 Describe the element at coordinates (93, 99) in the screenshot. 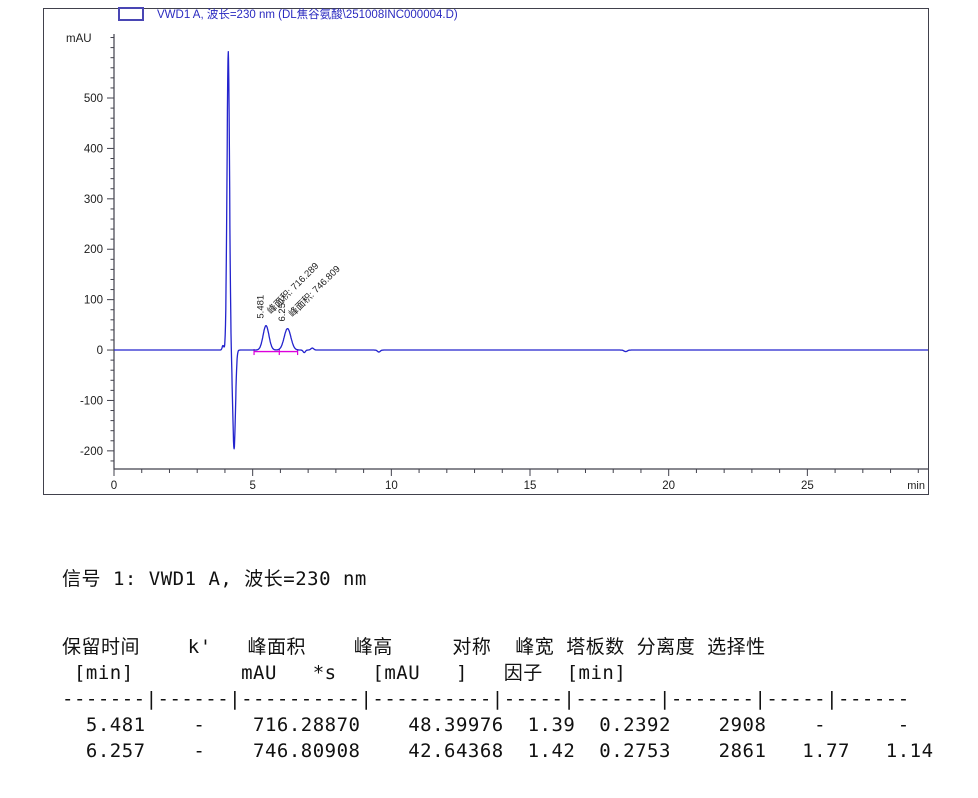

I see `svg-text: 500` at that location.